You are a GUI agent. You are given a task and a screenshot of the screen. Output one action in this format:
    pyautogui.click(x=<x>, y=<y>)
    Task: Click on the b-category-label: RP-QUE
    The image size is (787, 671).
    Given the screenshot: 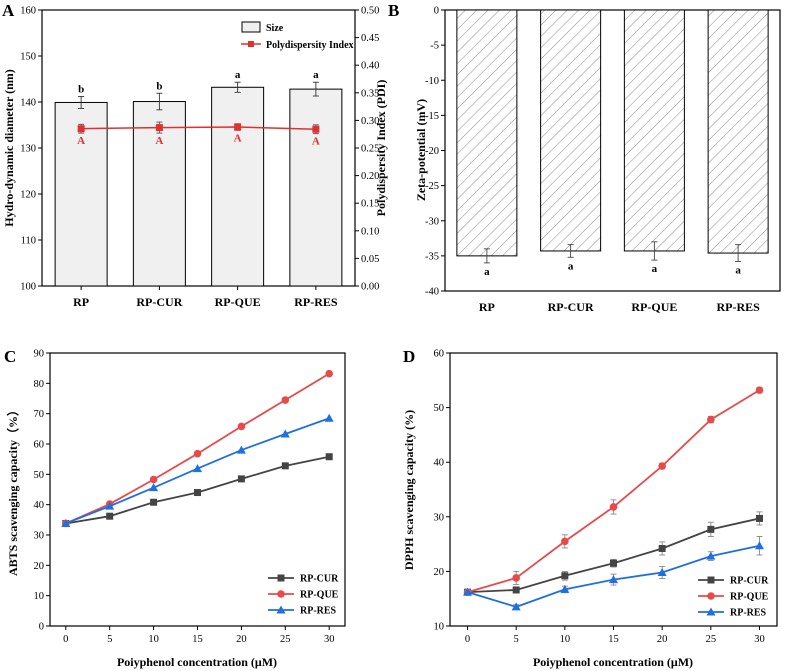 What is the action you would take?
    pyautogui.click(x=654, y=307)
    